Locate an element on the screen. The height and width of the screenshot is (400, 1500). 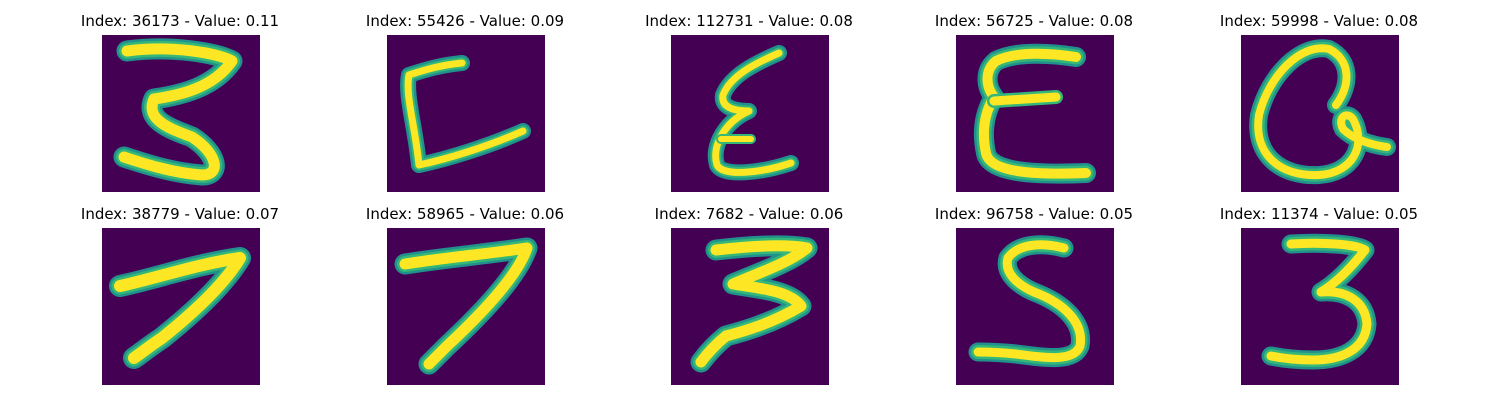
panel-title: Index: 112731 - Value: 0.08 is located at coordinates (749, 21).